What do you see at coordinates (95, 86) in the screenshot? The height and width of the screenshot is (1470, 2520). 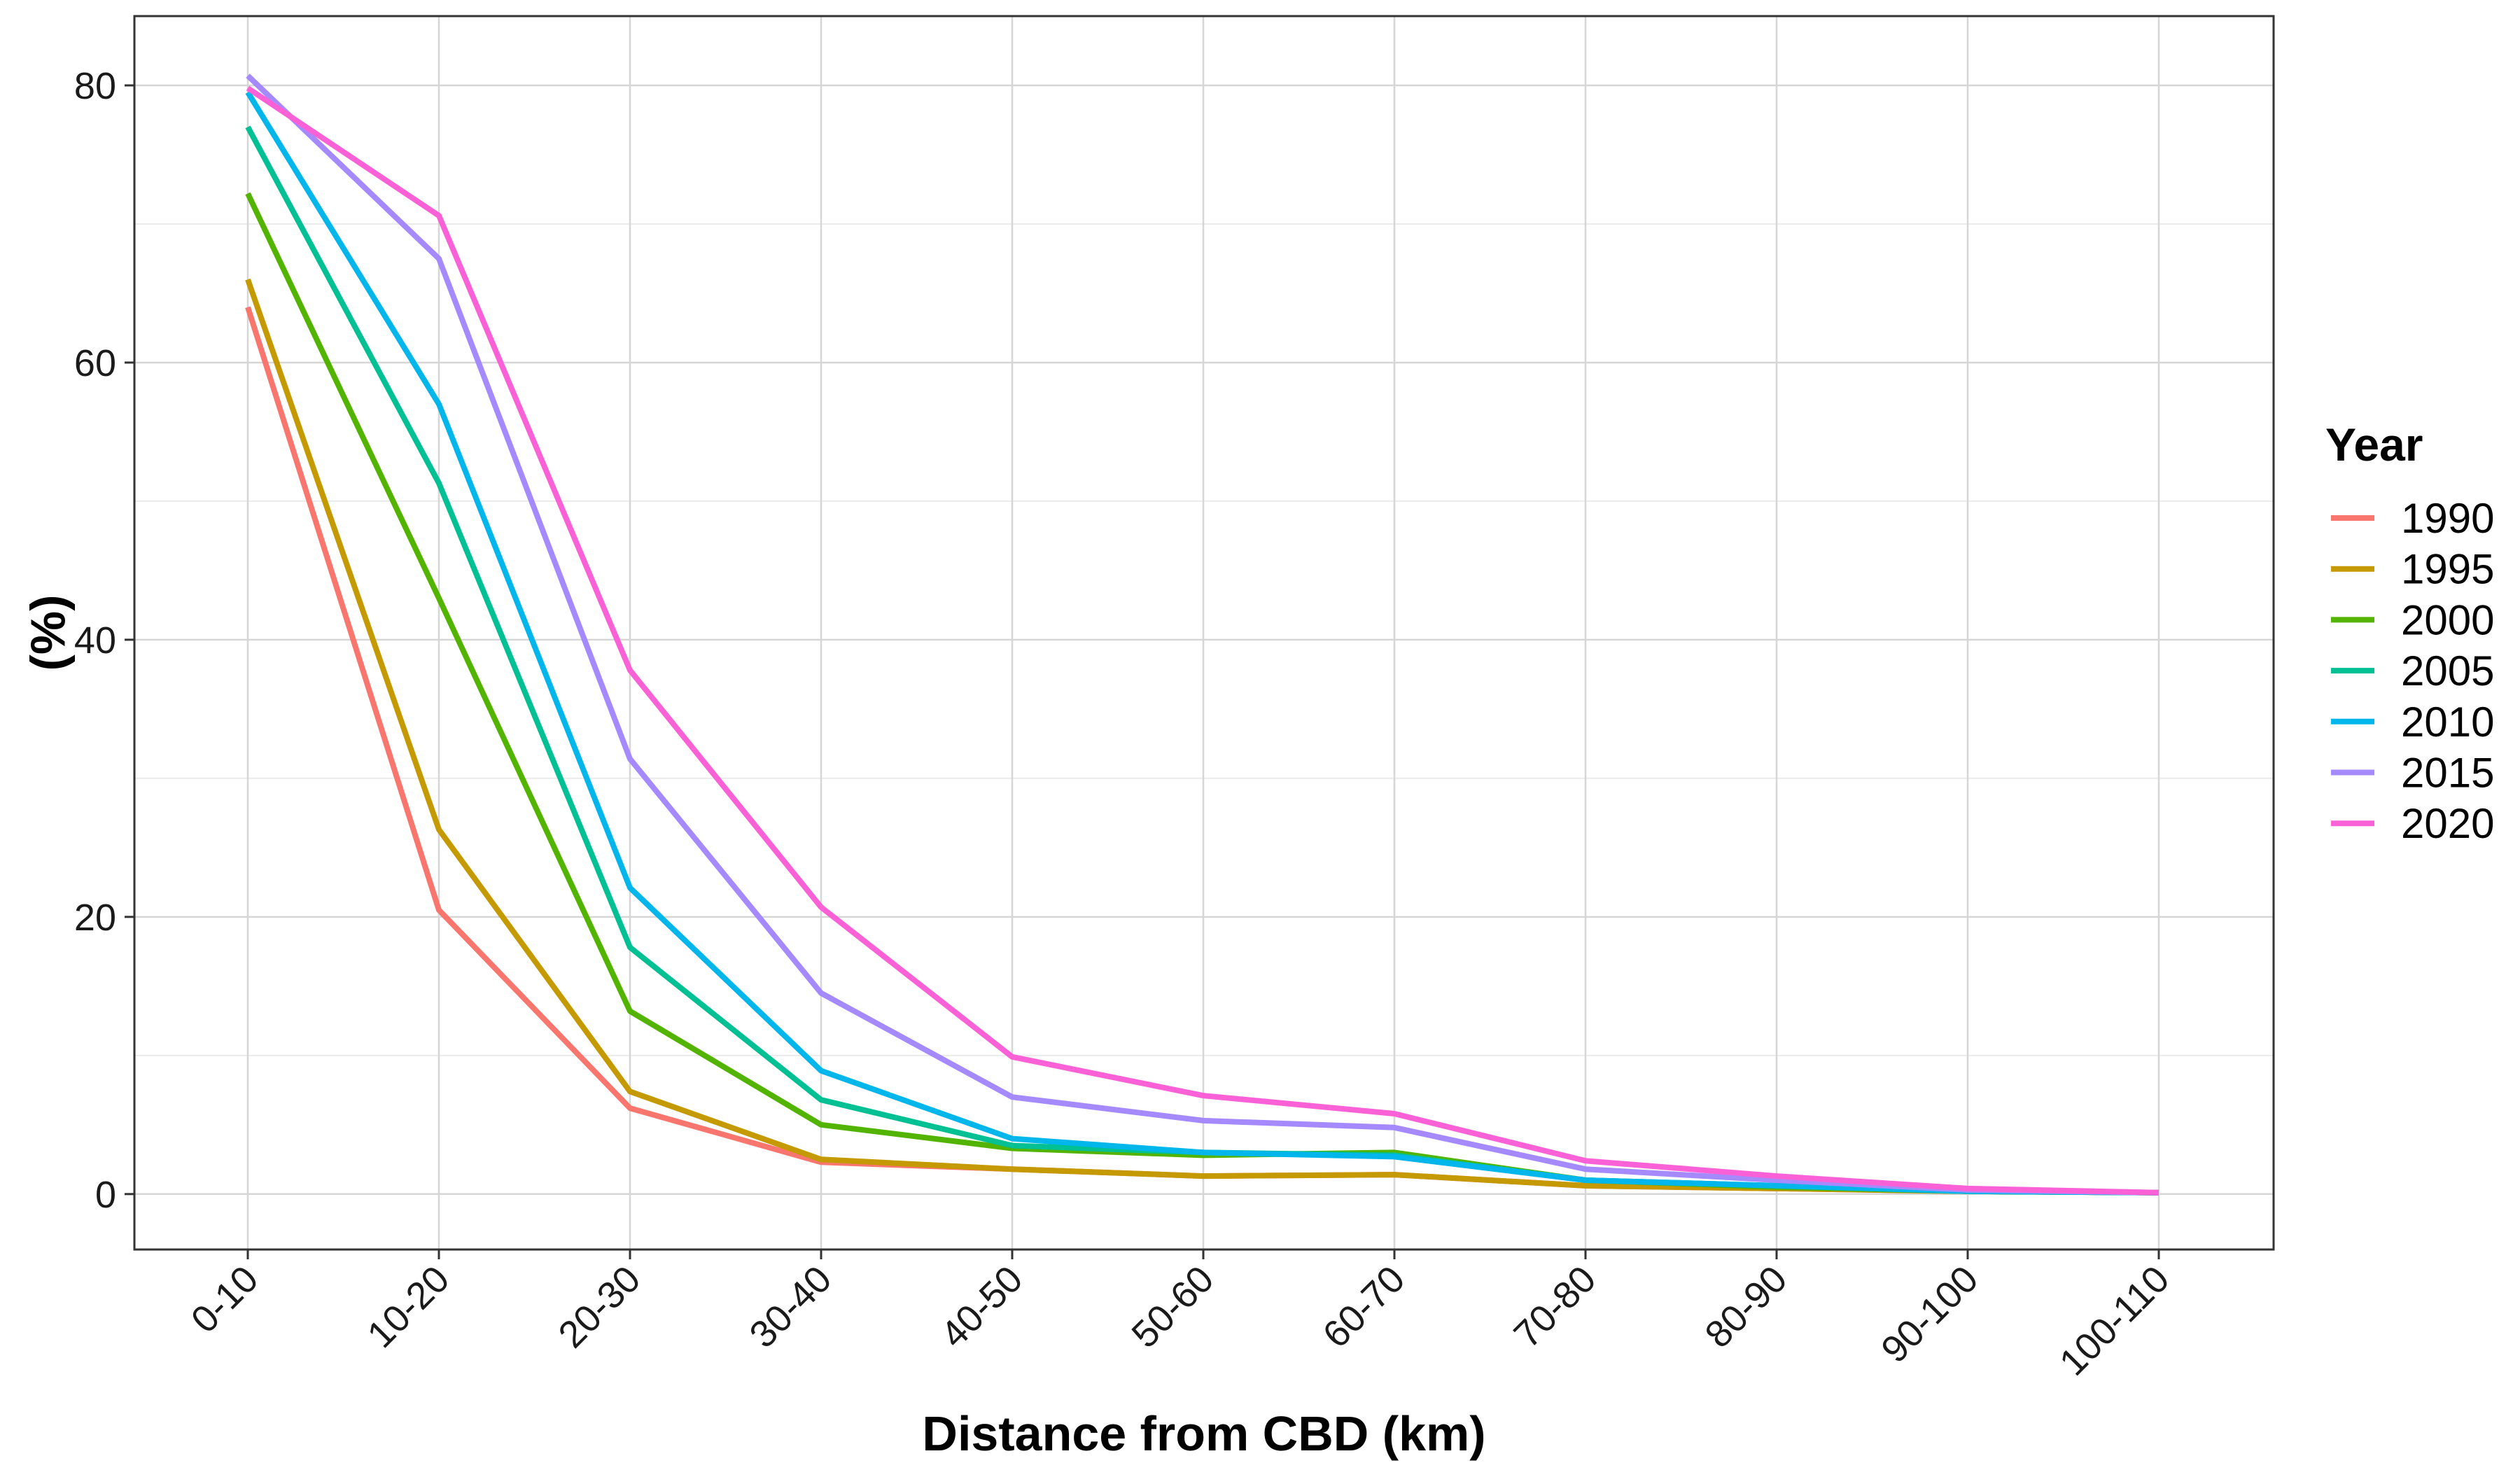 I see `y-tick-label: 80` at bounding box center [95, 86].